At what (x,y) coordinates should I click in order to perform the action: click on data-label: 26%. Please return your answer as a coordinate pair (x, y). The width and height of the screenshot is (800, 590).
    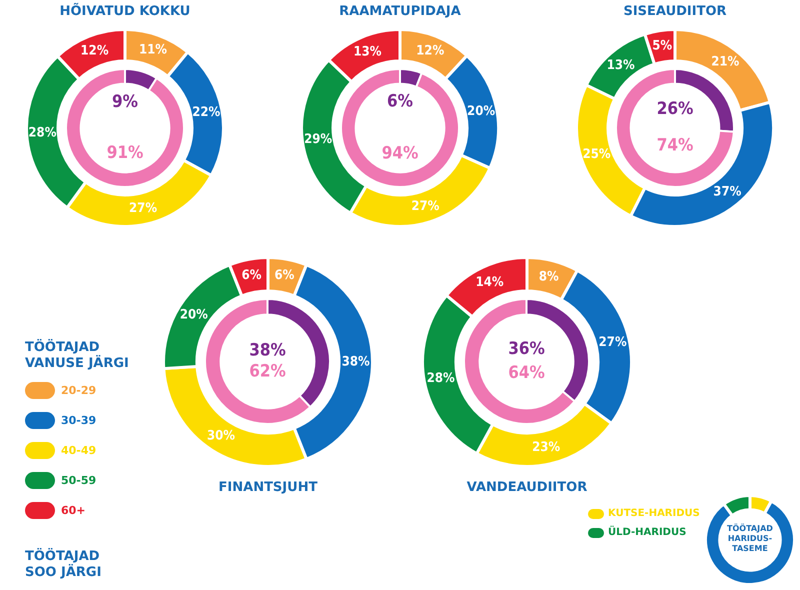
    Looking at the image, I should click on (675, 109).